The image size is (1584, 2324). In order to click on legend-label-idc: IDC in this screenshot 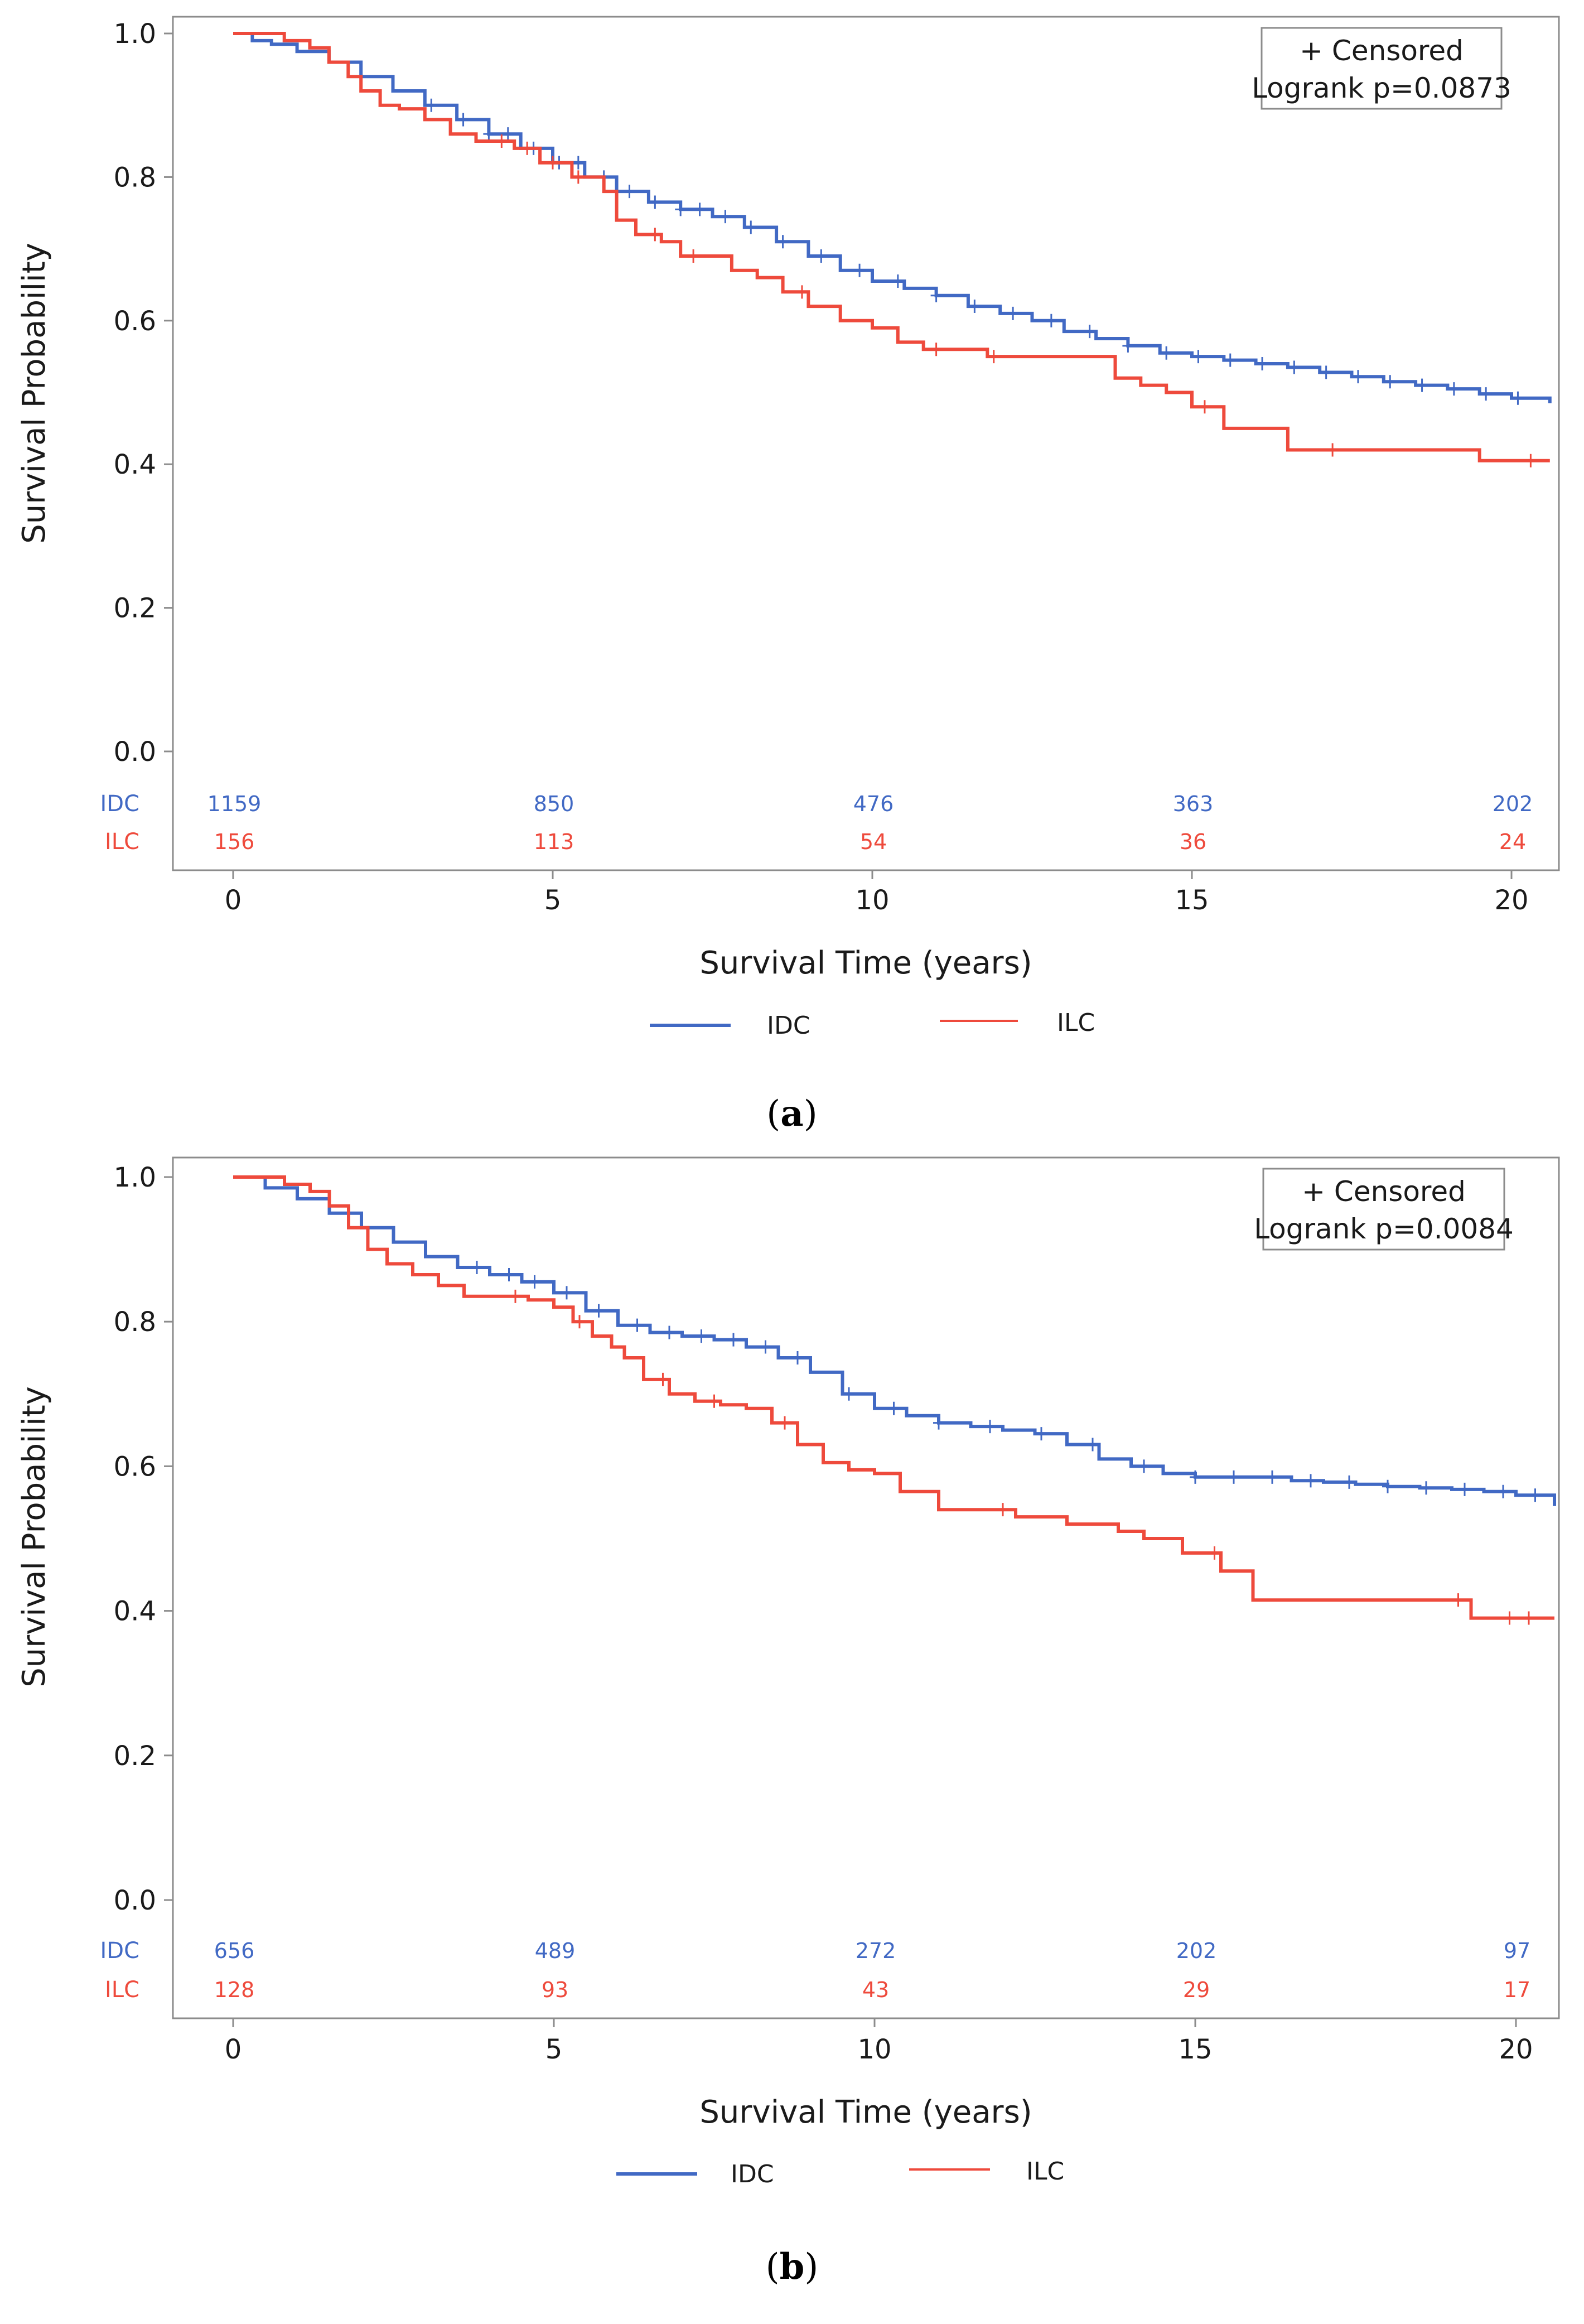, I will do `click(789, 1025)`.